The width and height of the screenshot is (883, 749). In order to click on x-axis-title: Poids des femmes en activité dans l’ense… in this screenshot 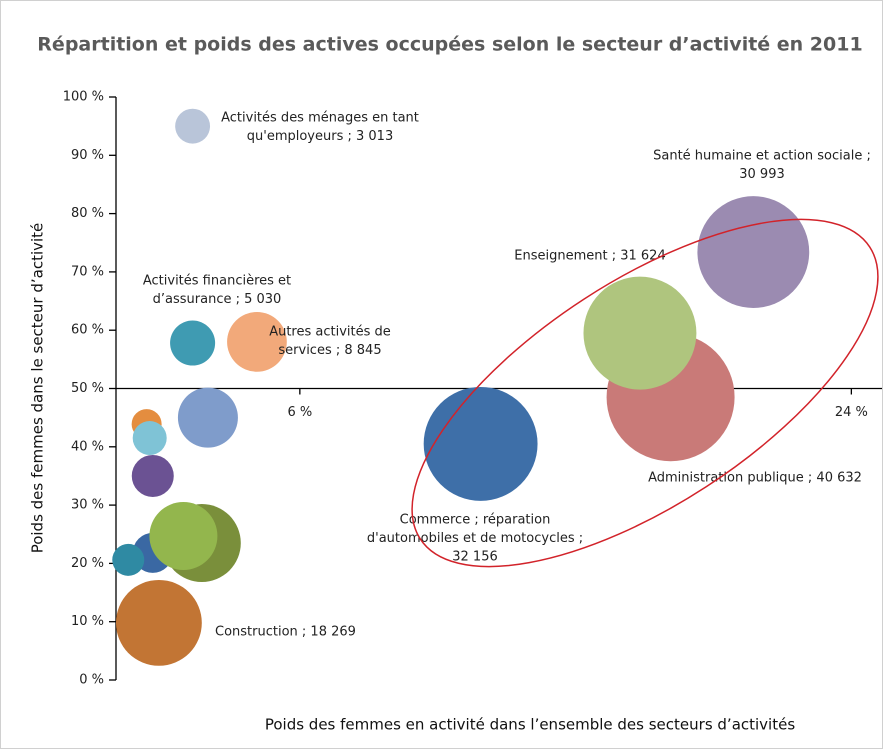, I will do `click(530, 725)`.